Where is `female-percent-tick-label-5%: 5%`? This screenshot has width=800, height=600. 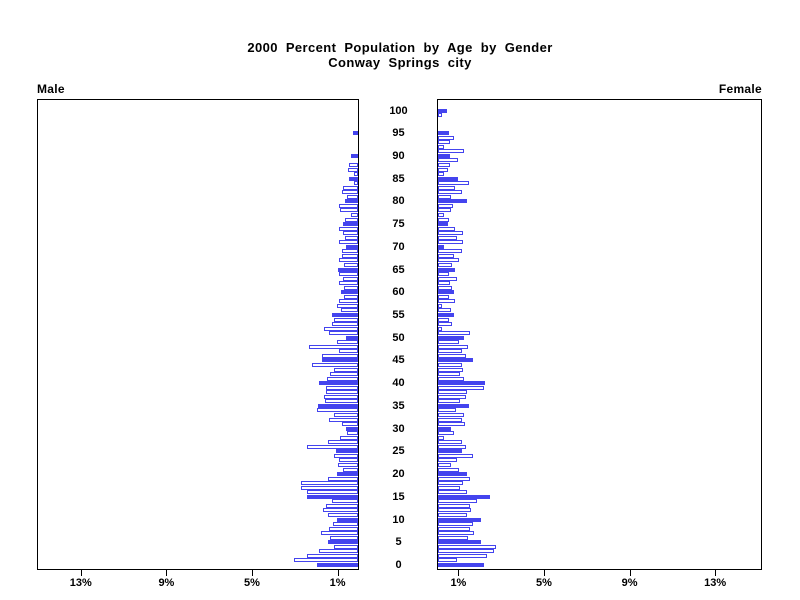
female-percent-tick-label-5%: 5% is located at coordinates (544, 583).